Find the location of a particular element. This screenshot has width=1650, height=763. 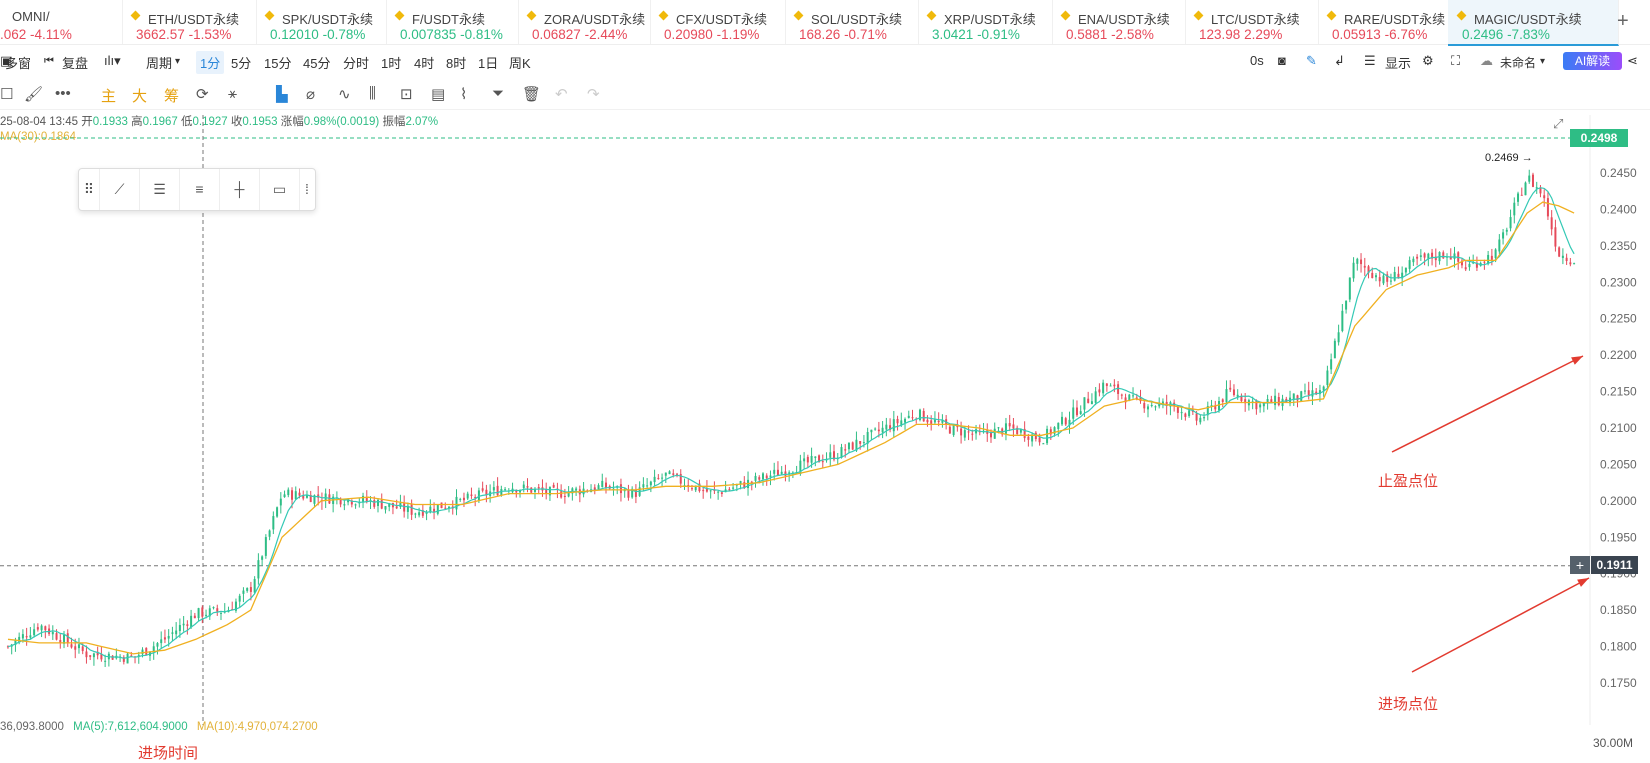

chip-indicator-button: 筹 is located at coordinates (172, 96).